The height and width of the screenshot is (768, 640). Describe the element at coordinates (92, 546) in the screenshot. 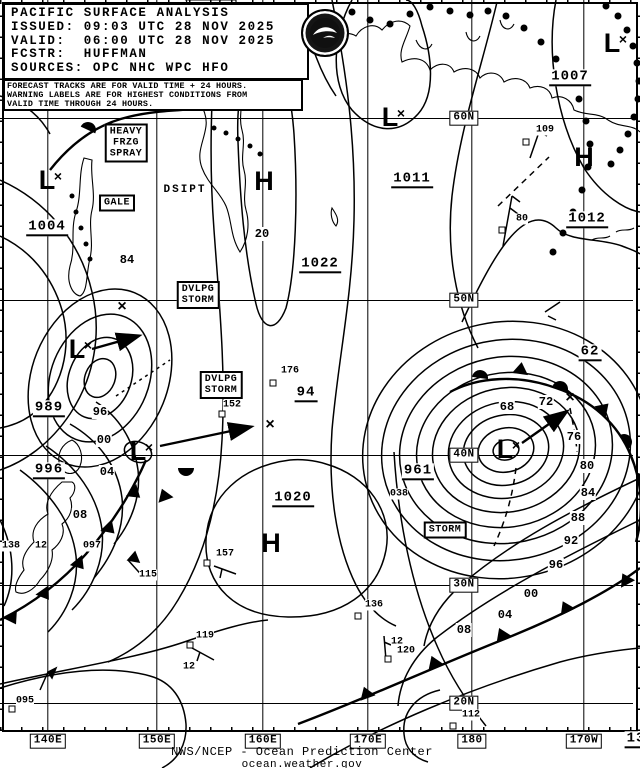

I see `station-report: 097` at that location.